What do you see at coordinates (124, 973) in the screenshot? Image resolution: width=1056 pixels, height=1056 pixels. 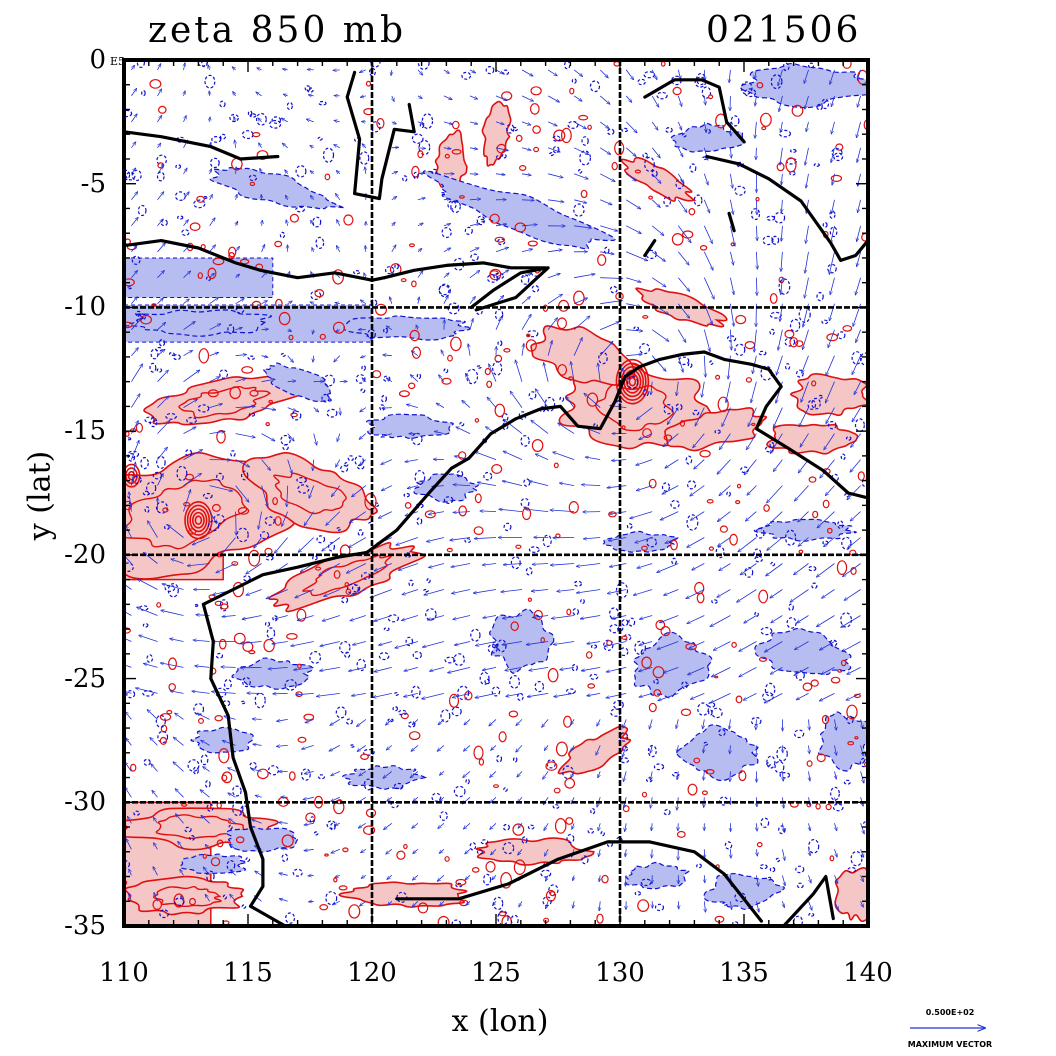 I see `x-tick-label: 110` at bounding box center [124, 973].